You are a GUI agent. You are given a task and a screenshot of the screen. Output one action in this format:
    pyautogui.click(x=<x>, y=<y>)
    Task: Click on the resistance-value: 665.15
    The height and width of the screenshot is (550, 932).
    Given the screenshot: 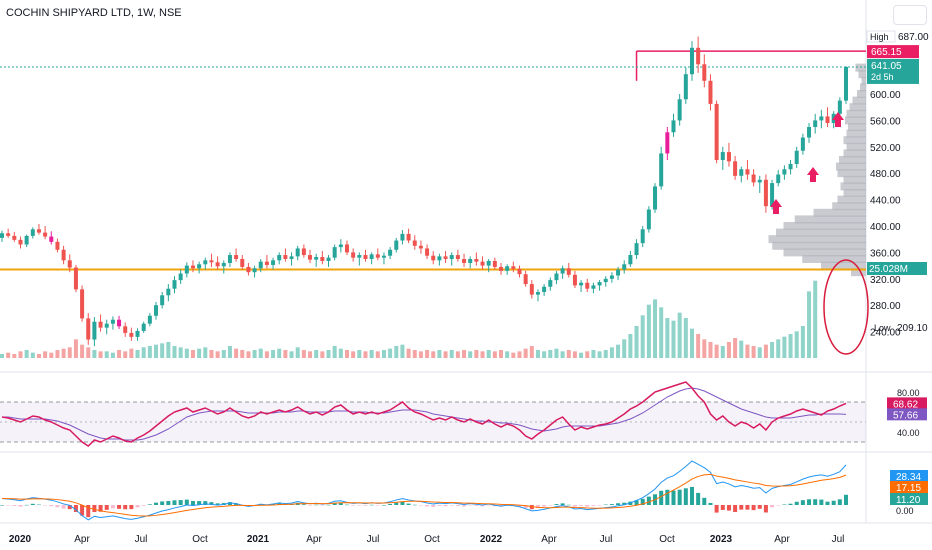 What is the action you would take?
    pyautogui.click(x=886, y=52)
    